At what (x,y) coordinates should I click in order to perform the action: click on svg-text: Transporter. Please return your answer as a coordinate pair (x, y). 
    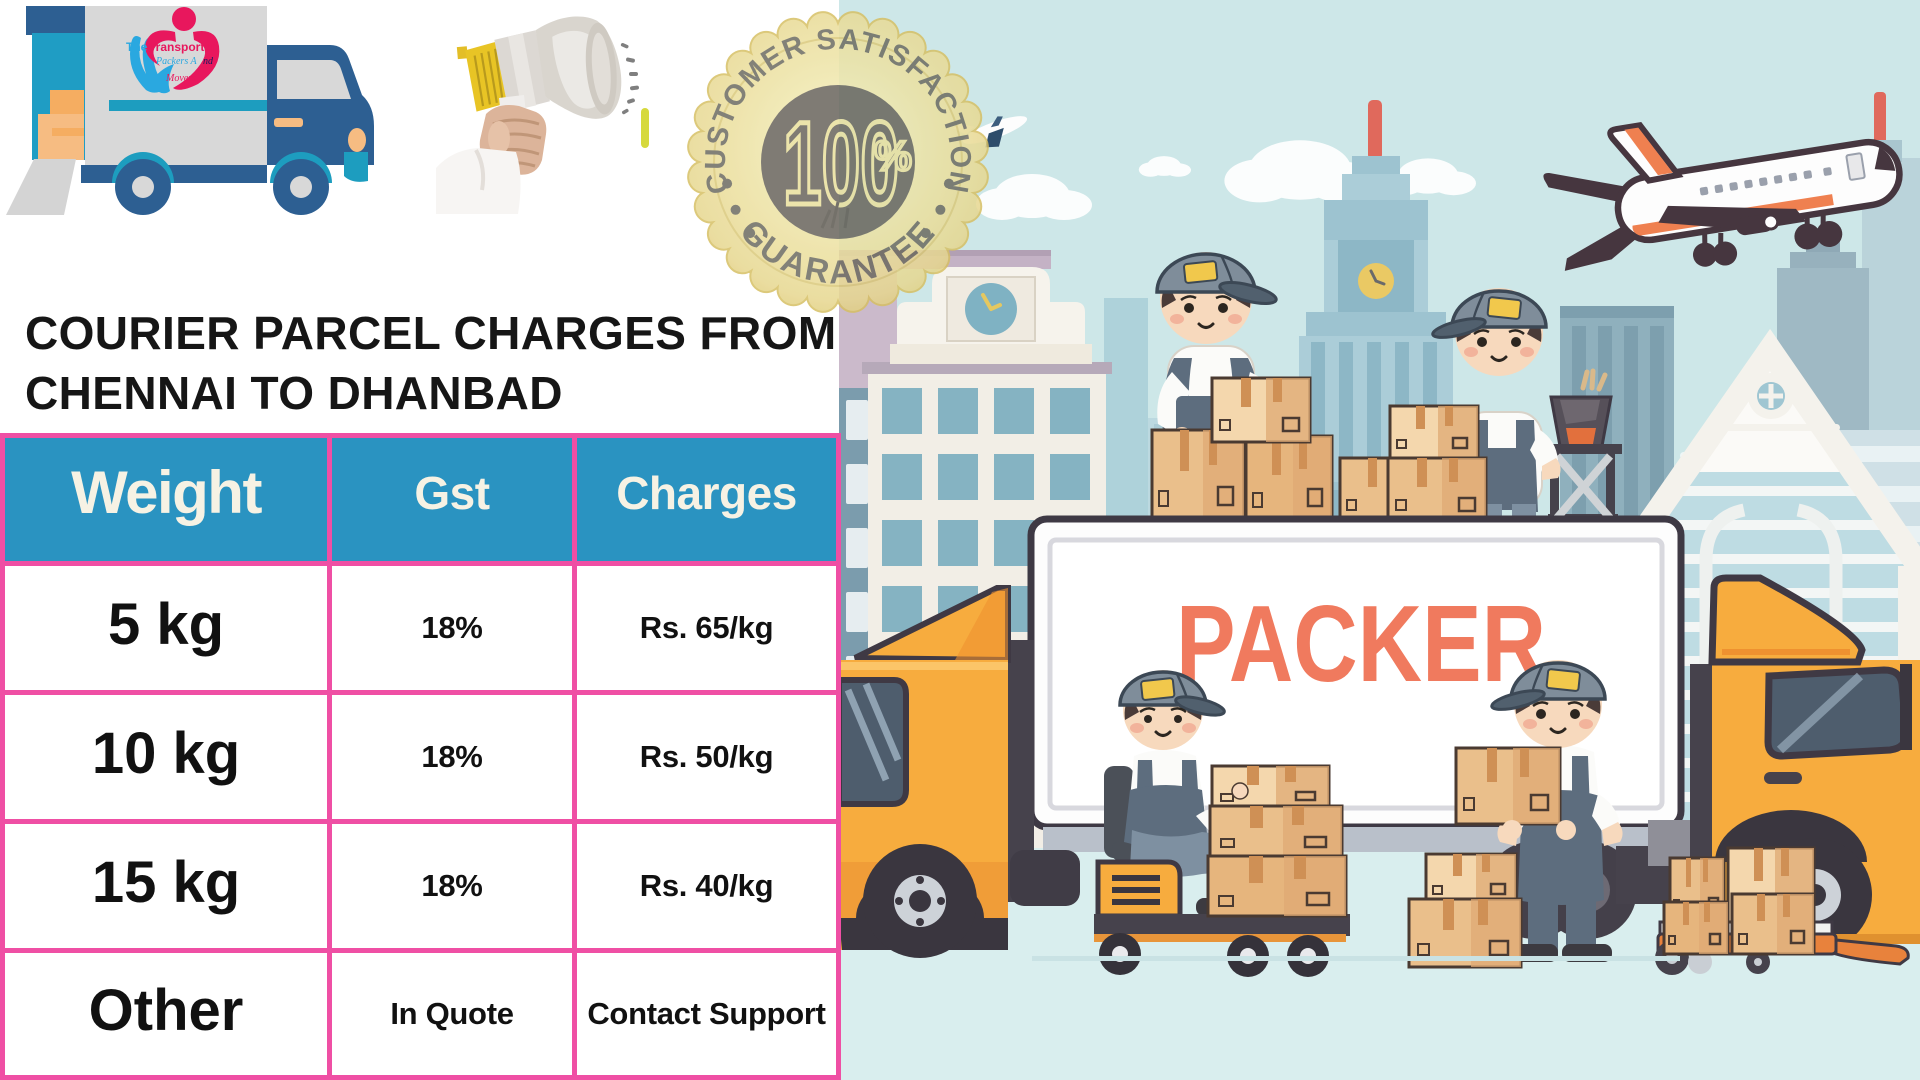
    Looking at the image, I should click on (182, 47).